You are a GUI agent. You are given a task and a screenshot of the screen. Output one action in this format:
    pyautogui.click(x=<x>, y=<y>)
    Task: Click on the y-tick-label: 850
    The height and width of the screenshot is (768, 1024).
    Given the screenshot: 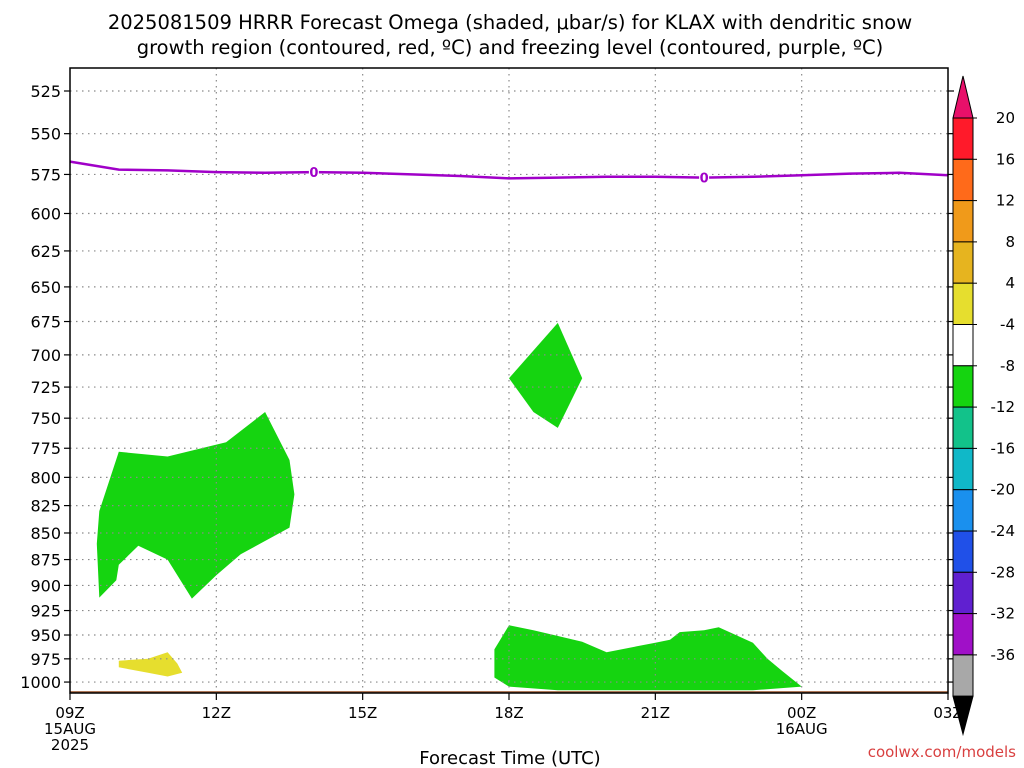 What is the action you would take?
    pyautogui.click(x=45, y=533)
    